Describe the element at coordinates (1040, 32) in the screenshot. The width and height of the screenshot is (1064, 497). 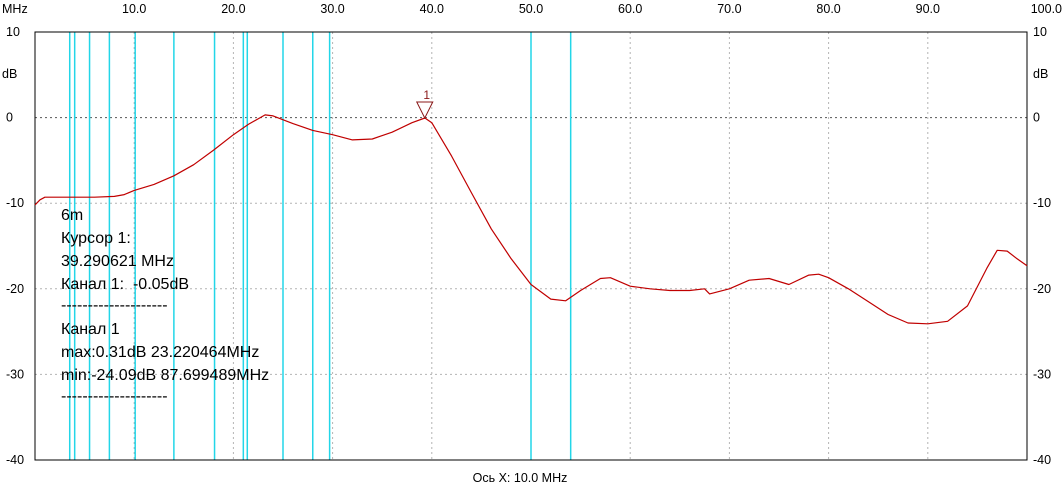
I see `y-tick-label-right: 10` at that location.